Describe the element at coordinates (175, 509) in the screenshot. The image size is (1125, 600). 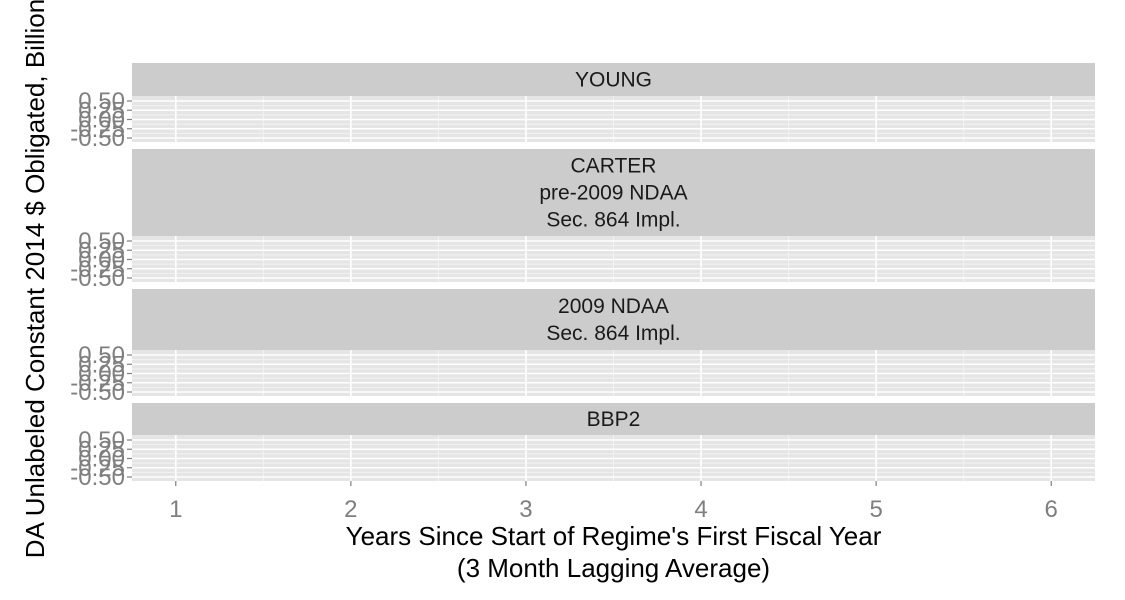
I see `x-tick-label: 1` at that location.